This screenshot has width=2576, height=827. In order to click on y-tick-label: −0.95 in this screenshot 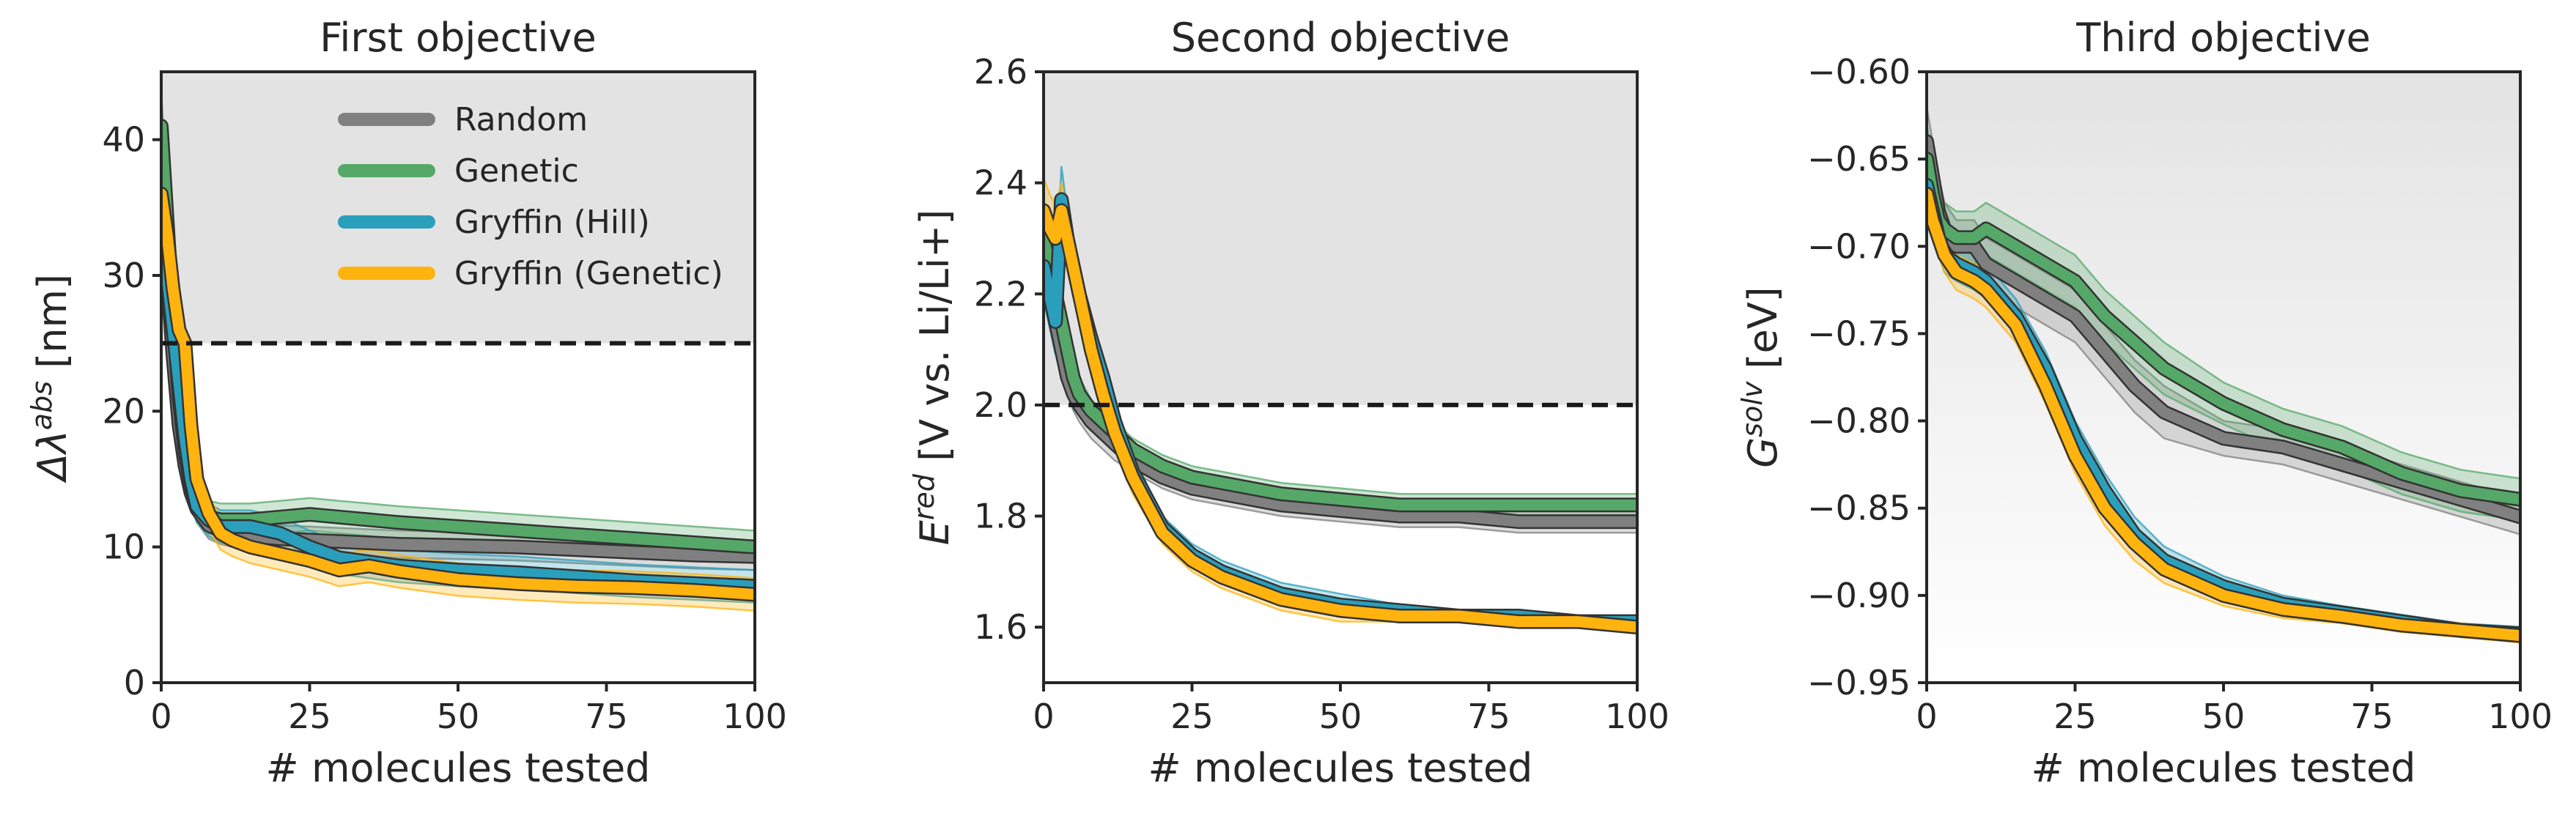, I will do `click(1859, 682)`.